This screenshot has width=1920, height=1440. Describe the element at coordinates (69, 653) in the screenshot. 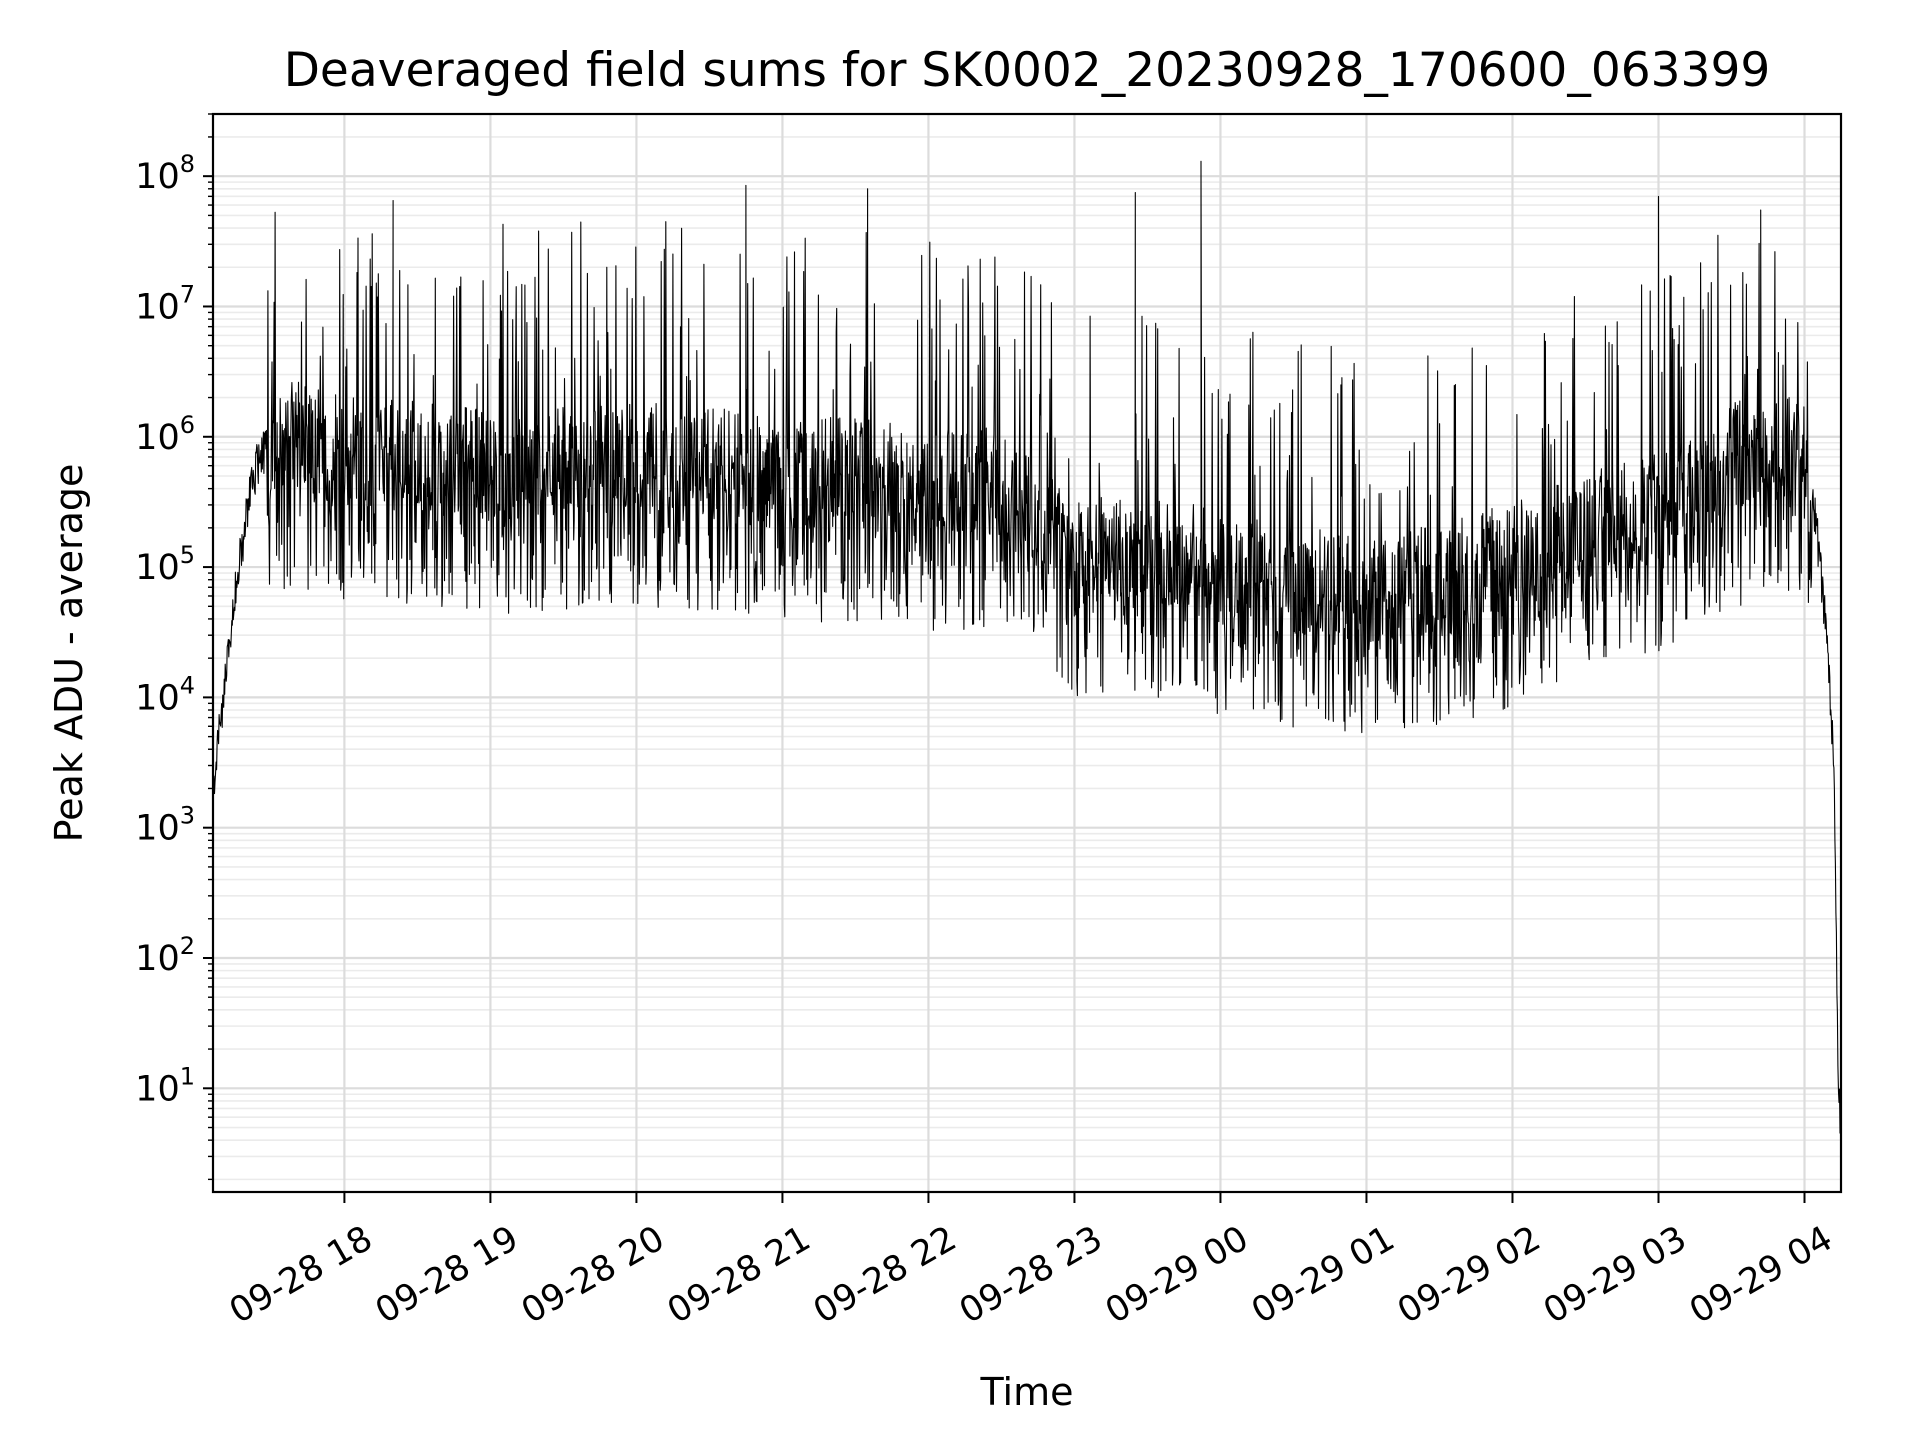

I see `y-axis-label: Peak ADU - average` at that location.